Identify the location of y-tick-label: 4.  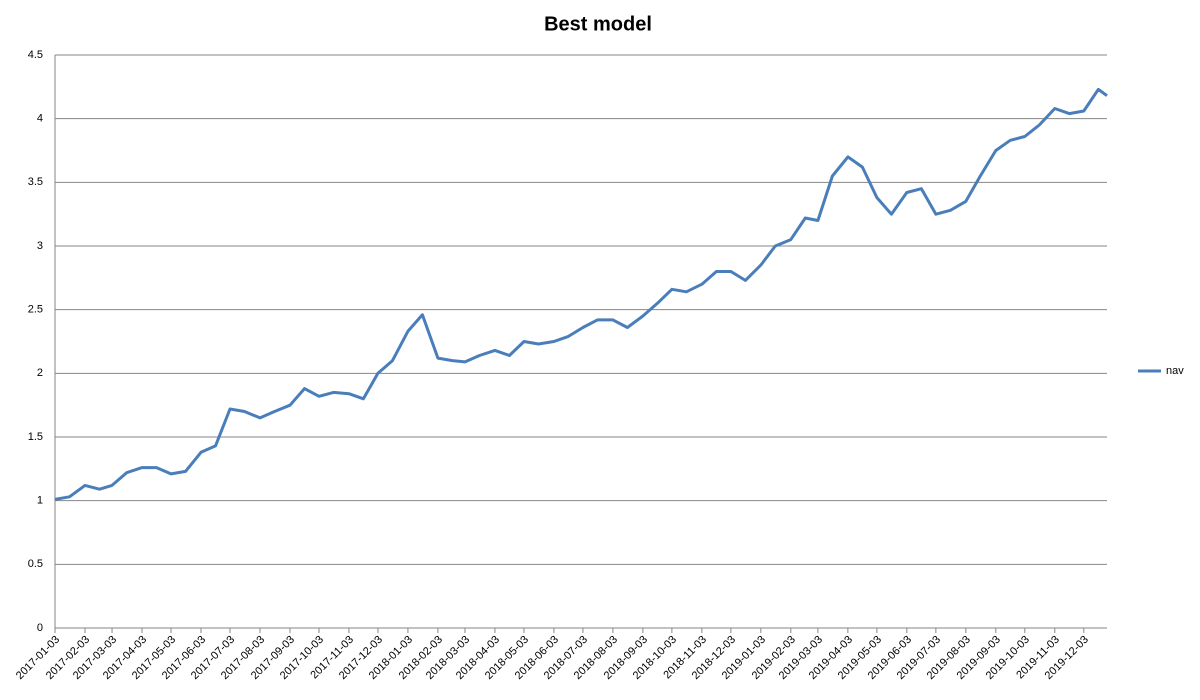
(40, 119).